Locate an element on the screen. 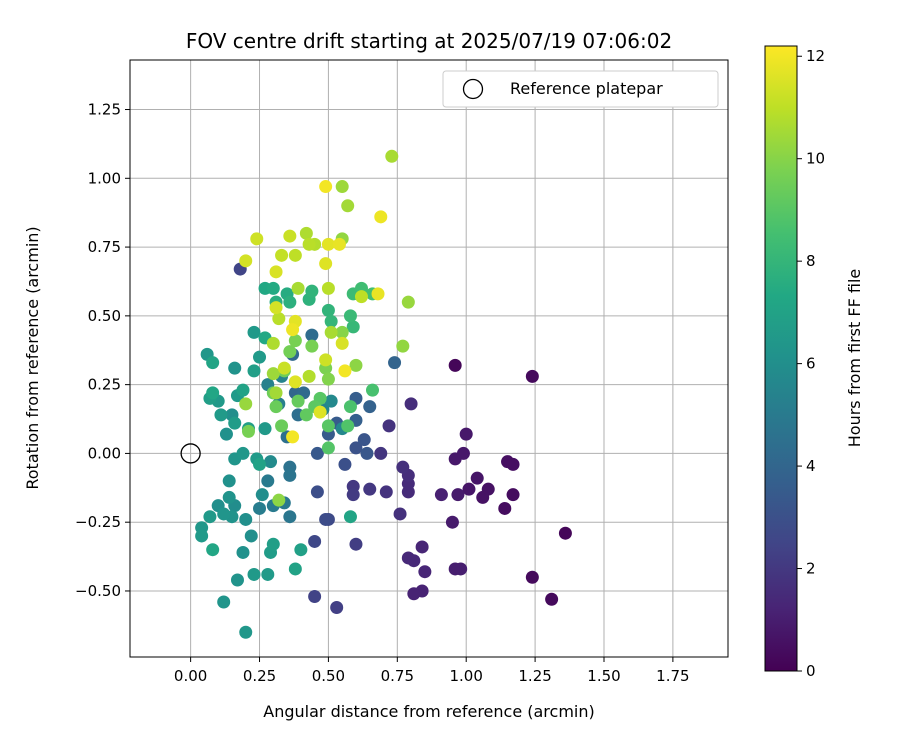 The width and height of the screenshot is (900, 750). y-tick-label: 0.50 is located at coordinates (104, 316).